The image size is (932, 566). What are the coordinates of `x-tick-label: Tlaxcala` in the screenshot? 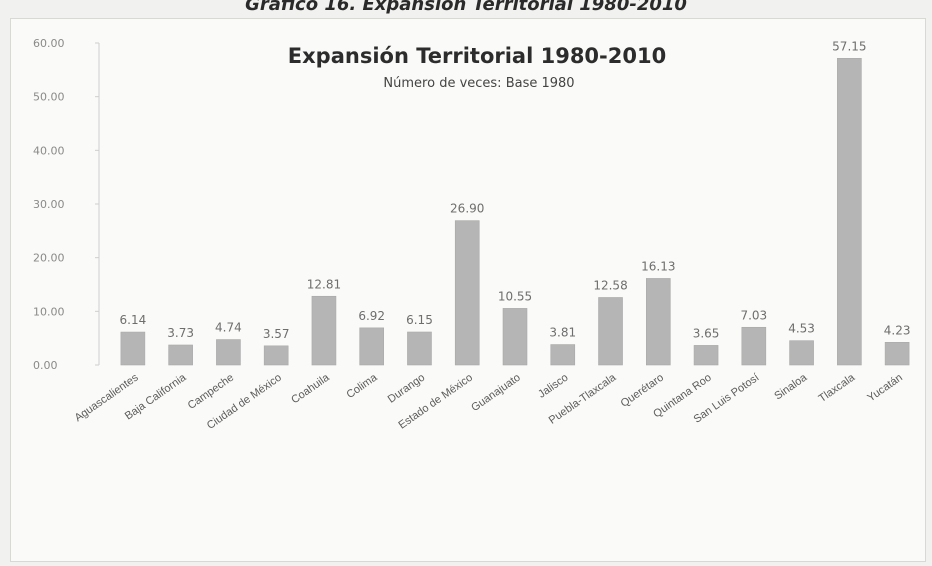 It's located at (837, 388).